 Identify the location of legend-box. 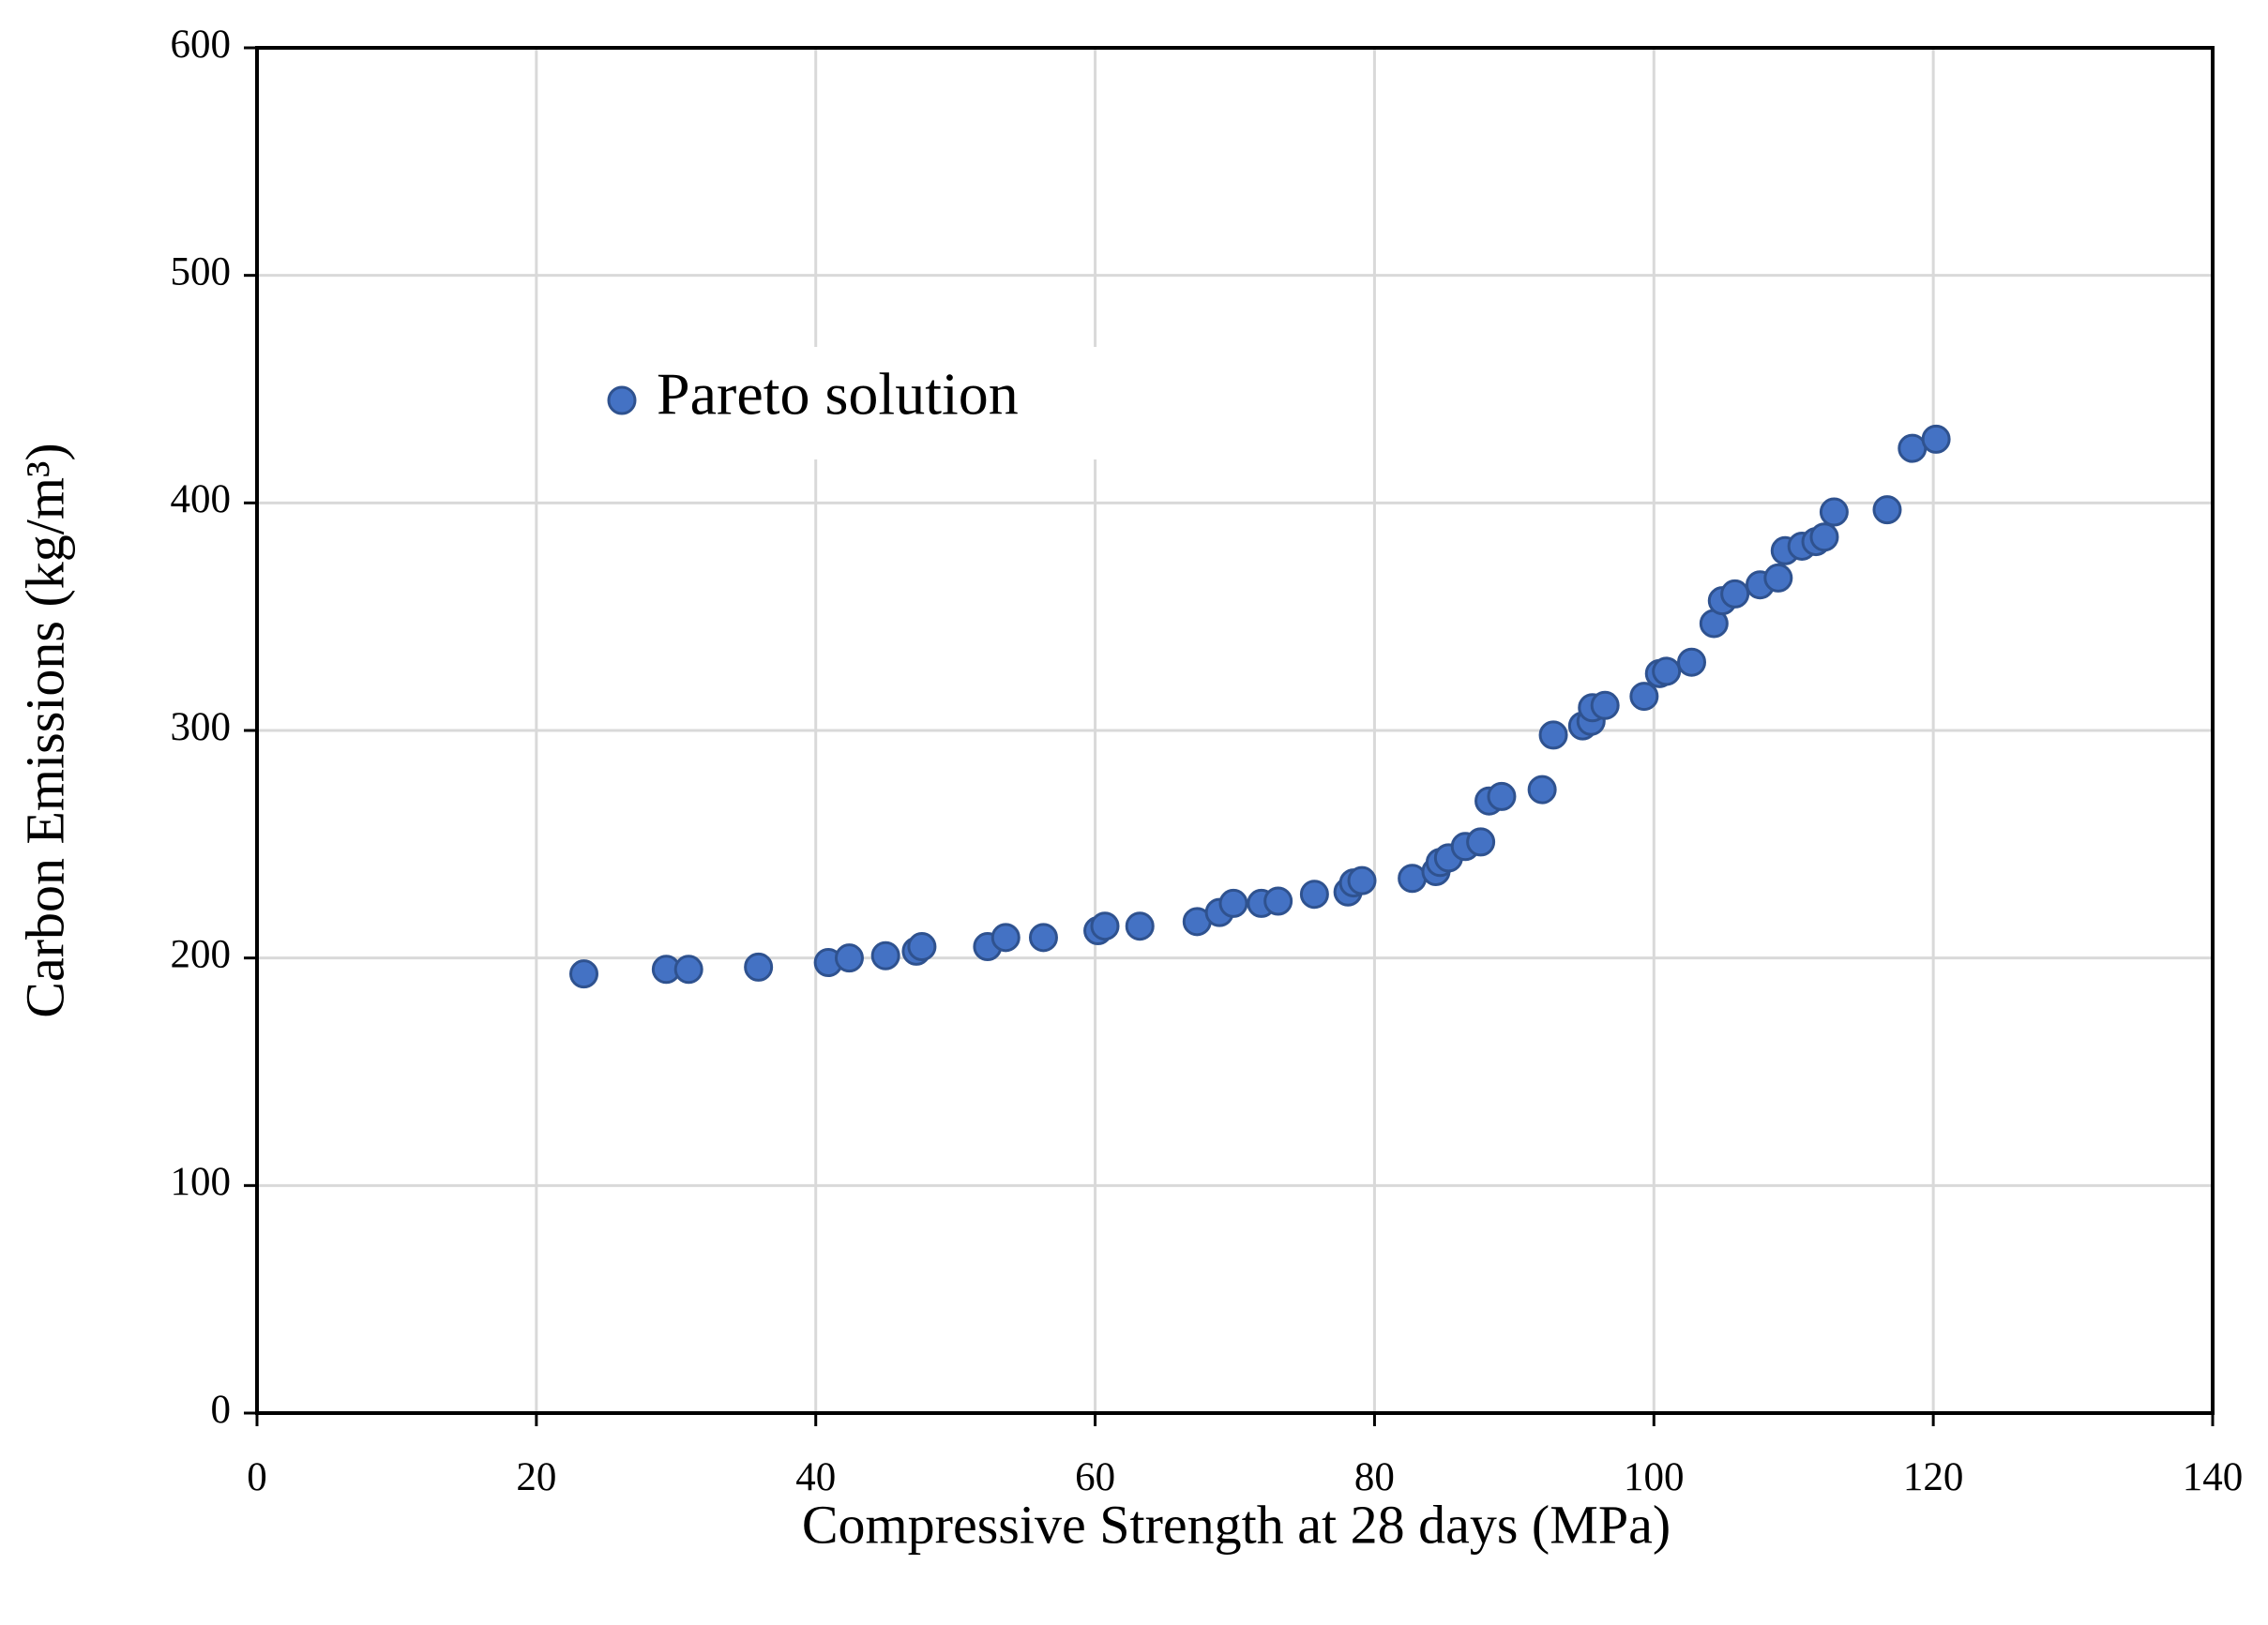
(849, 403).